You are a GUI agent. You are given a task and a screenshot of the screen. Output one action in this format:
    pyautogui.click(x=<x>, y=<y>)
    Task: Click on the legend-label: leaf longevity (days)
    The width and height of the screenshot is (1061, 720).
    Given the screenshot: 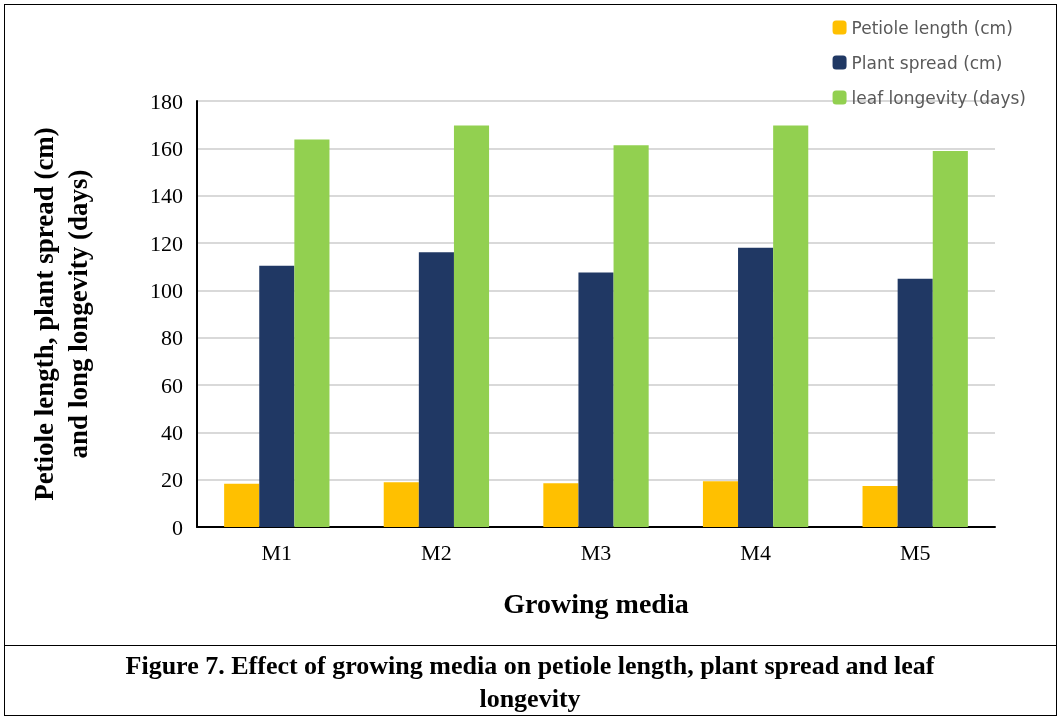 What is the action you would take?
    pyautogui.click(x=939, y=97)
    